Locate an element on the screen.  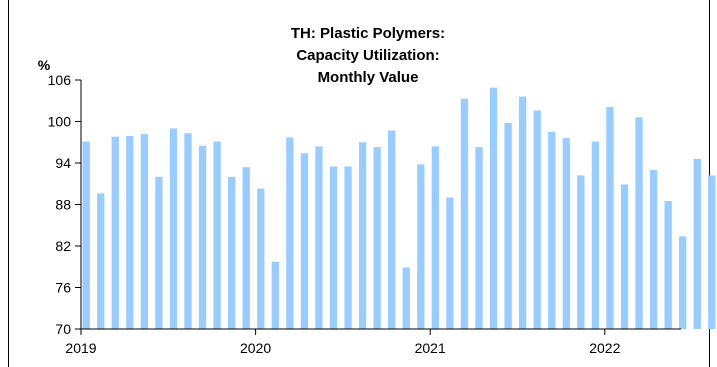
y-tick-label: 88 is located at coordinates (63, 205).